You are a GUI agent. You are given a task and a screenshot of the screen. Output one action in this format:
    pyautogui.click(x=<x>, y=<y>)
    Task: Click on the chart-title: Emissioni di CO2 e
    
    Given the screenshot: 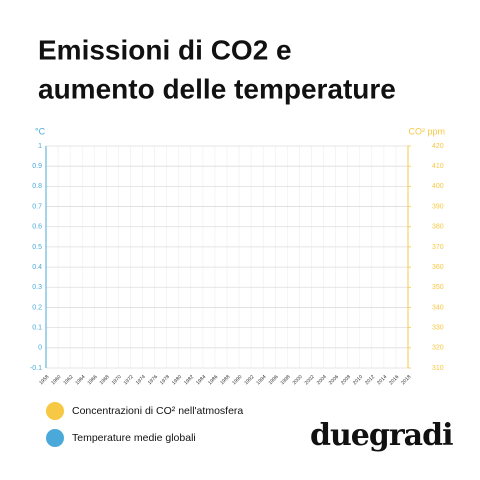 What is the action you would take?
    pyautogui.click(x=165, y=49)
    